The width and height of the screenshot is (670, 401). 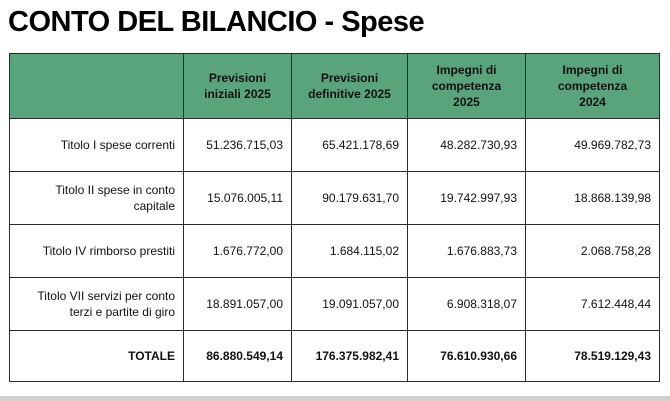 I want to click on total-label: TOTALE, so click(x=96, y=356).